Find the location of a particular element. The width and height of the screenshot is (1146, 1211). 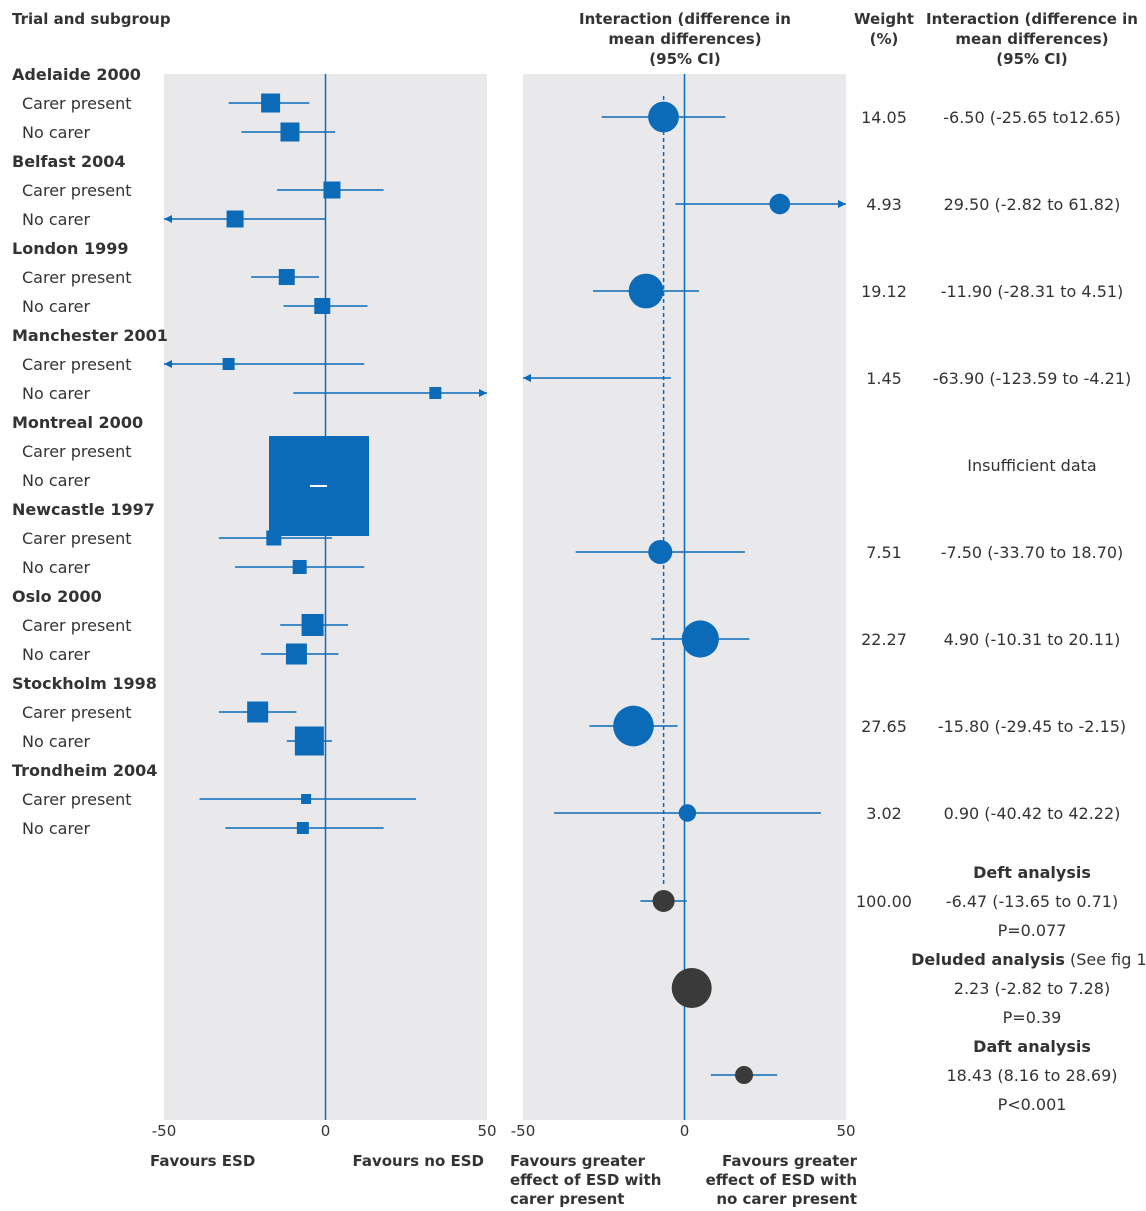

p-value: P=0.077 is located at coordinates (1032, 930).